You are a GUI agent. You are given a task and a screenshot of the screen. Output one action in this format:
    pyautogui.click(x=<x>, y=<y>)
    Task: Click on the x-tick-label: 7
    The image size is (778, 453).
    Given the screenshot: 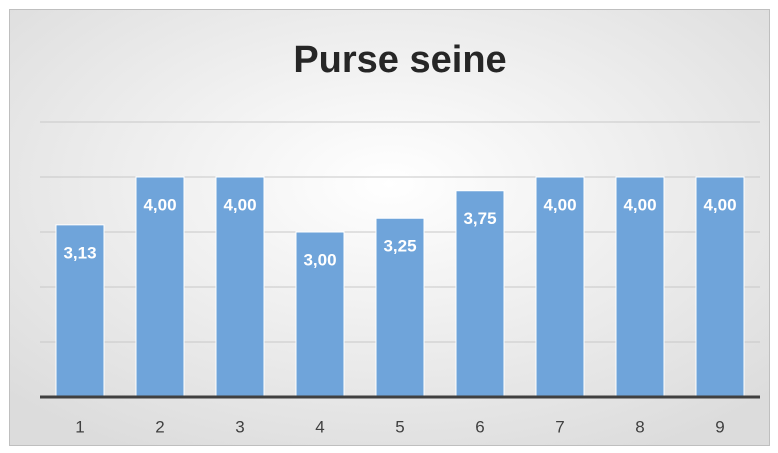 What is the action you would take?
    pyautogui.click(x=559, y=426)
    